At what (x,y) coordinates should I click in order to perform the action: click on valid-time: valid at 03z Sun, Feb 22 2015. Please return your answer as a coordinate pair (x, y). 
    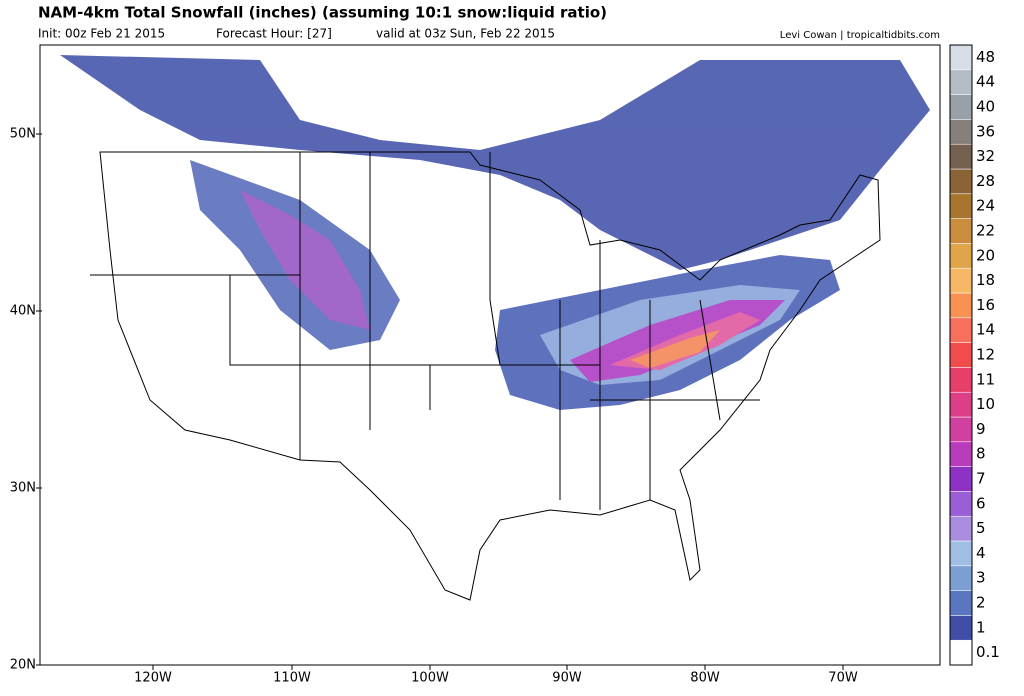
    Looking at the image, I should click on (465, 34).